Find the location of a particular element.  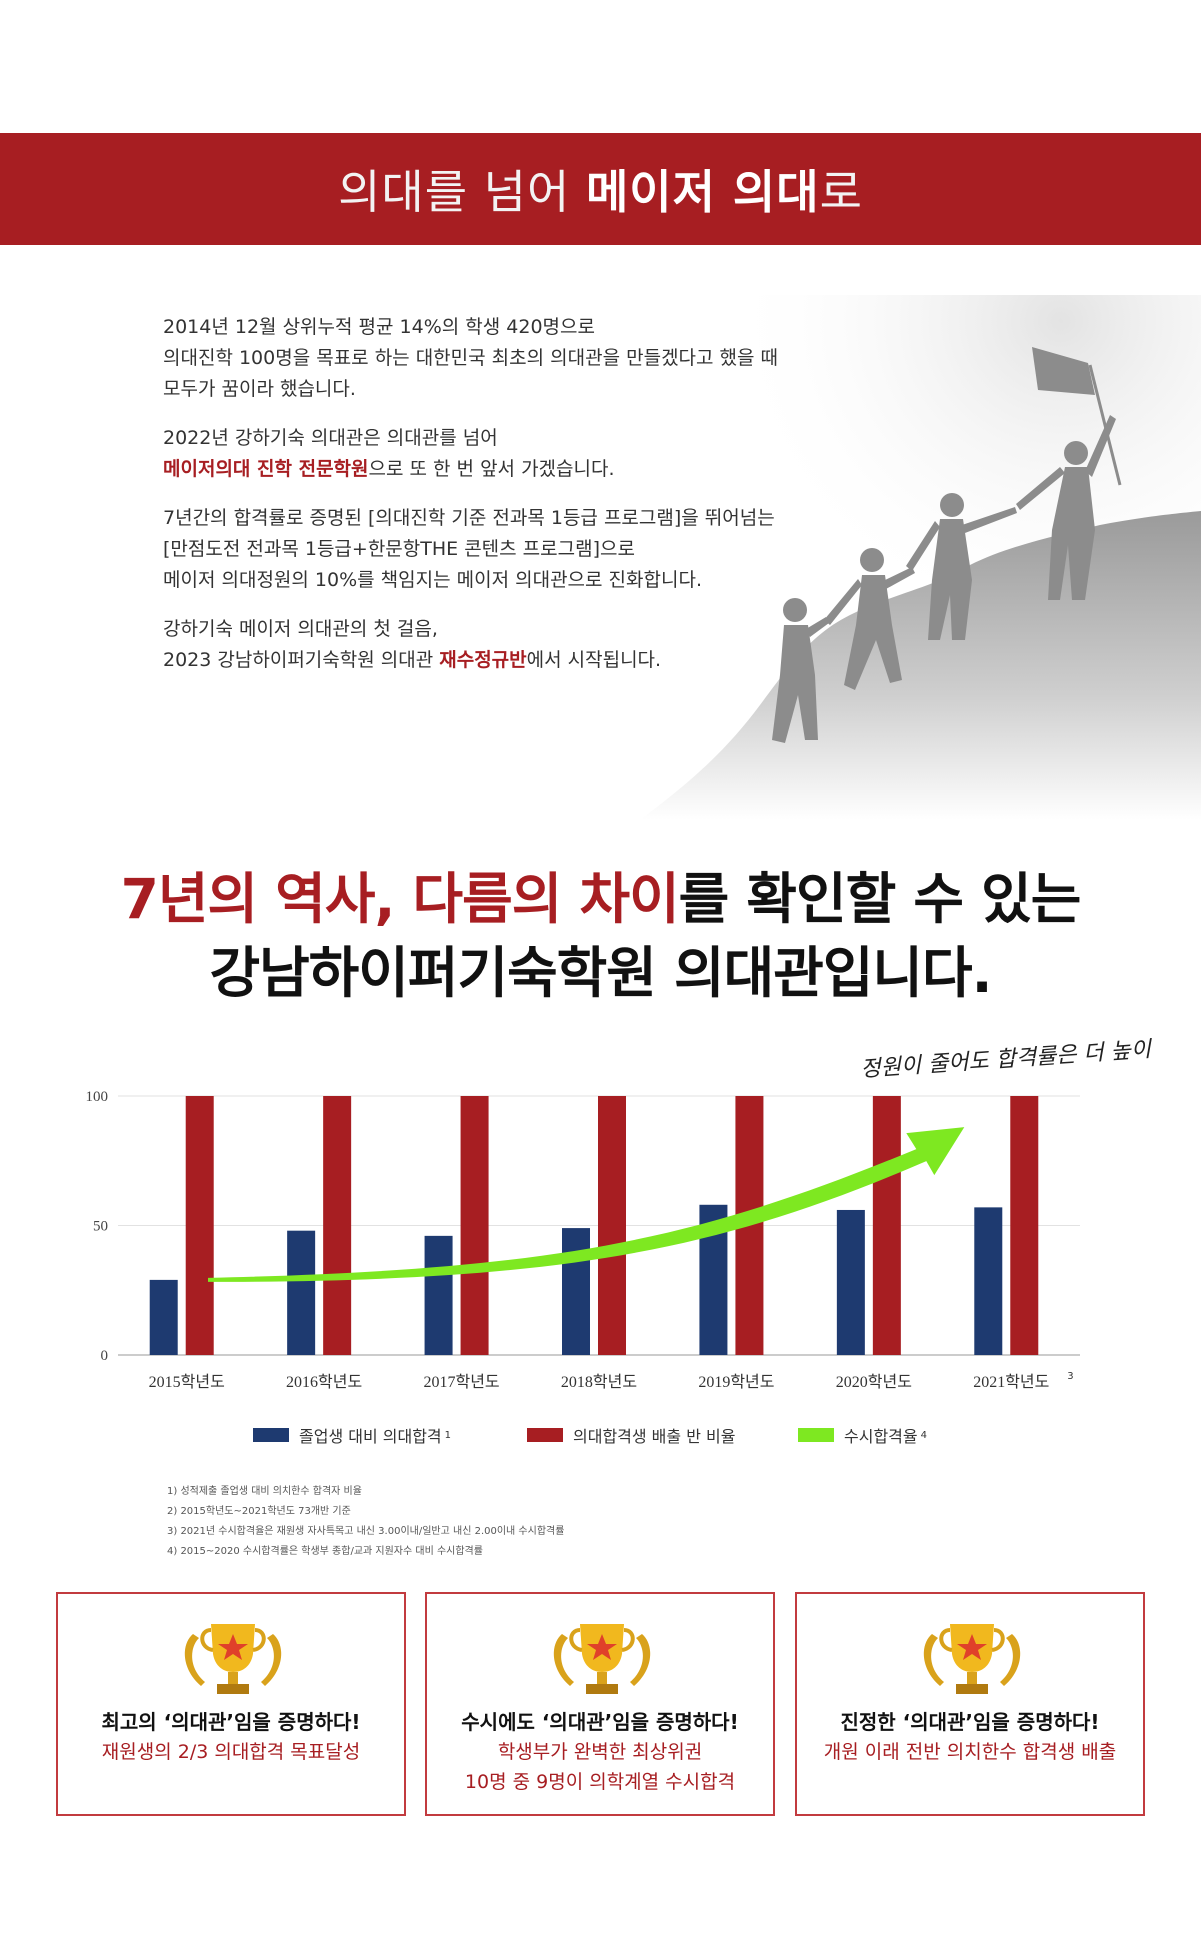

legend-item-graduate-ratio: 졸업생 대비 의대합격 1 is located at coordinates (352, 1435).